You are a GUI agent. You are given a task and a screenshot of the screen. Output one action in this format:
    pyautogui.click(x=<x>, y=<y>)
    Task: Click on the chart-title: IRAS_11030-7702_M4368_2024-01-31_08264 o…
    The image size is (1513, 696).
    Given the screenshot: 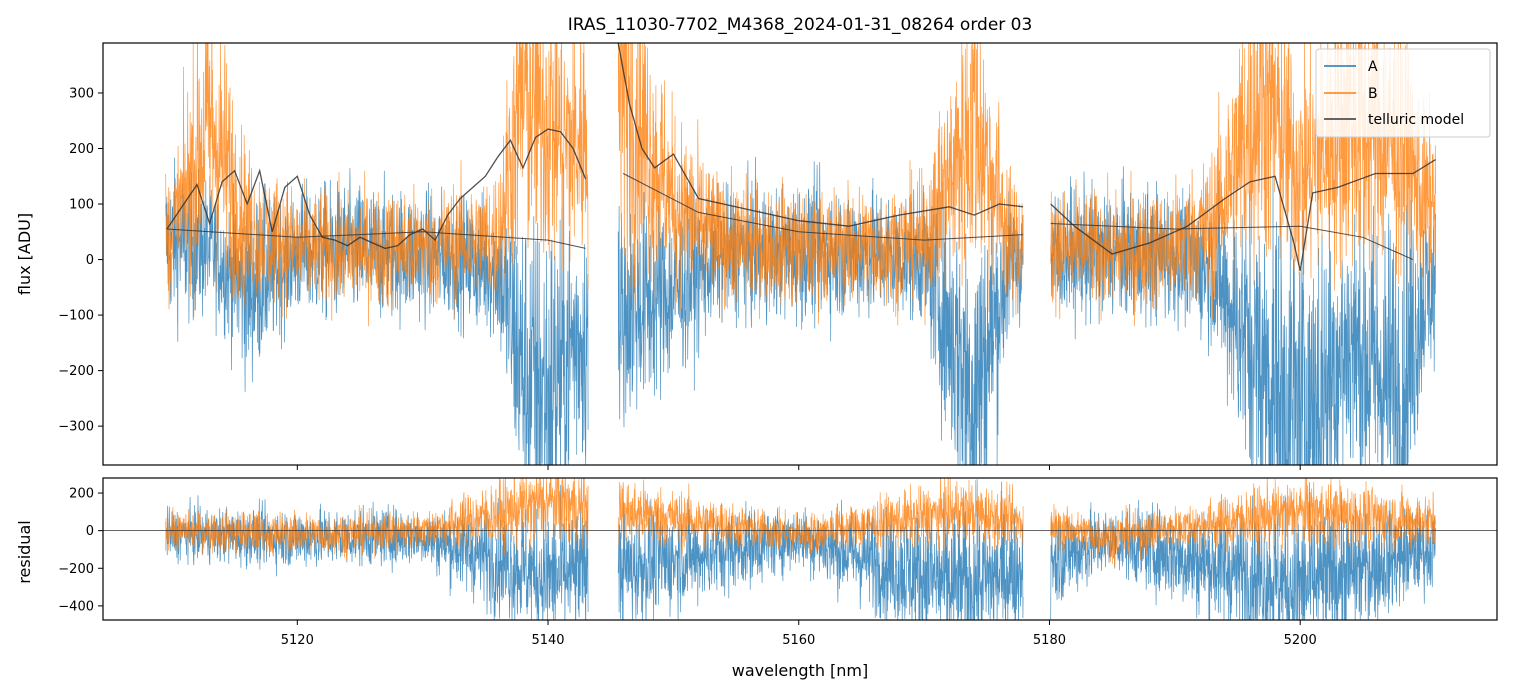 What is the action you would take?
    pyautogui.click(x=800, y=25)
    